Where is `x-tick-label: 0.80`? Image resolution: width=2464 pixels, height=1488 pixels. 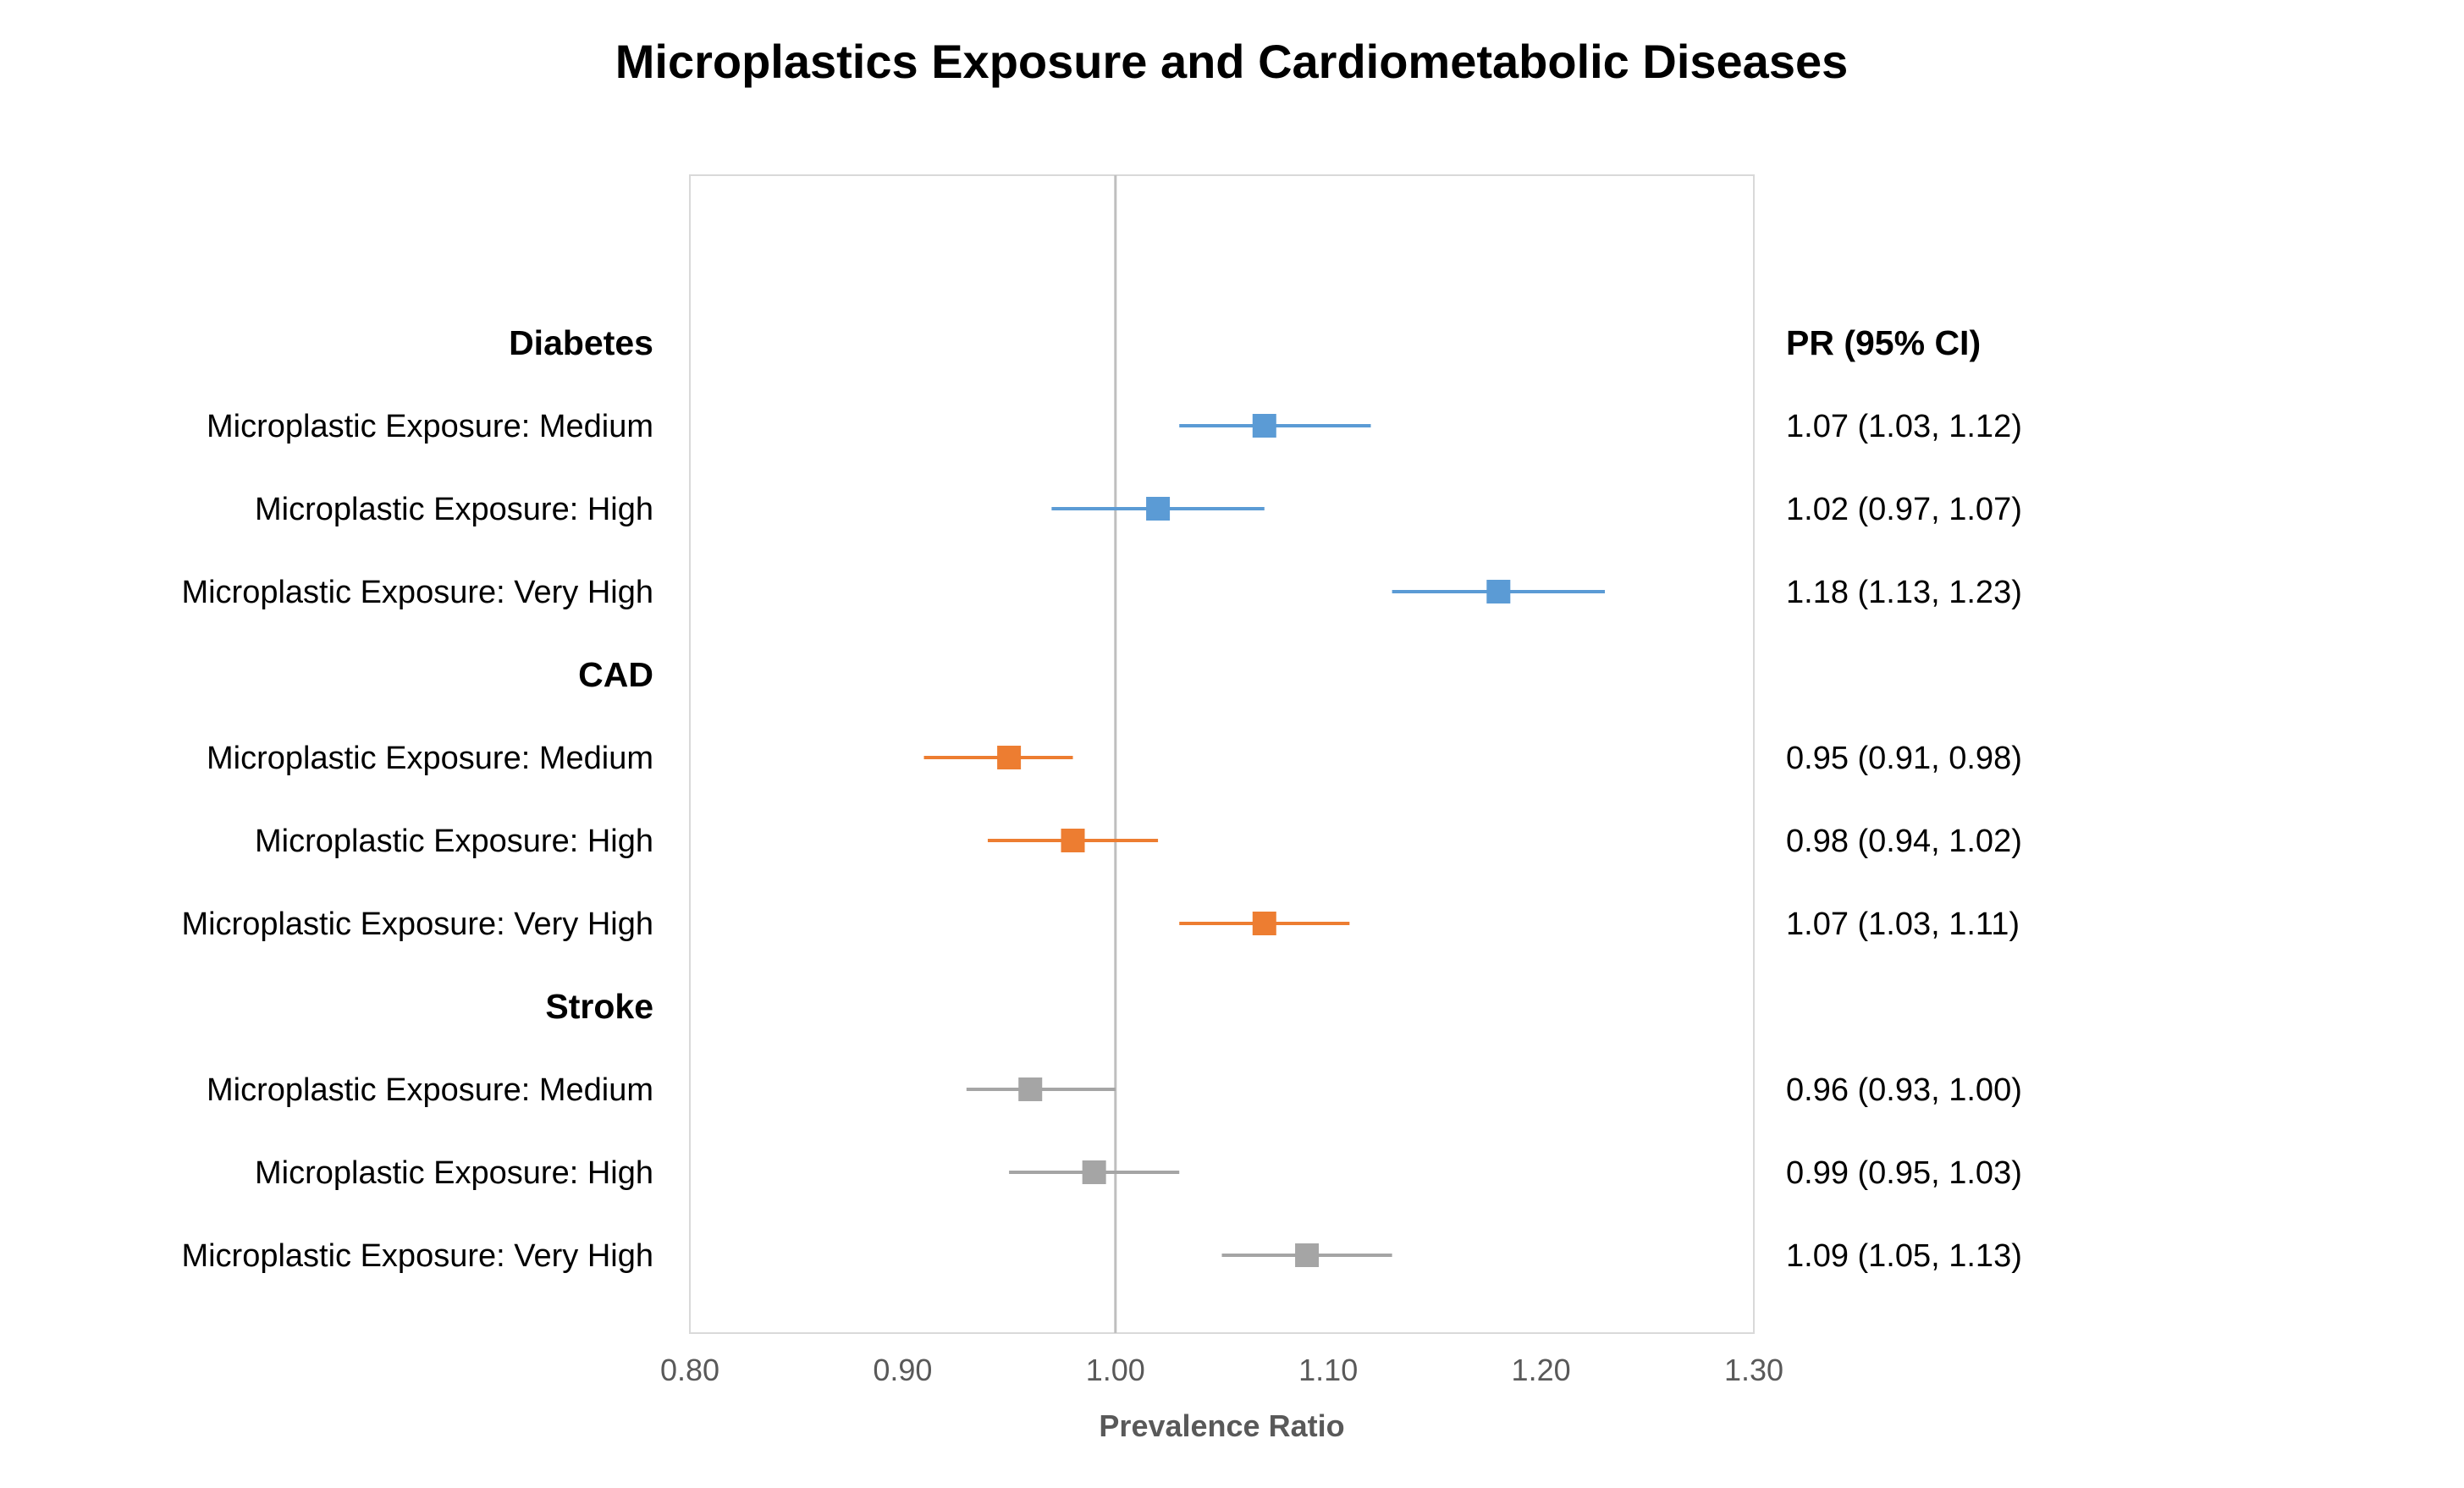 x-tick-label: 0.80 is located at coordinates (689, 1370).